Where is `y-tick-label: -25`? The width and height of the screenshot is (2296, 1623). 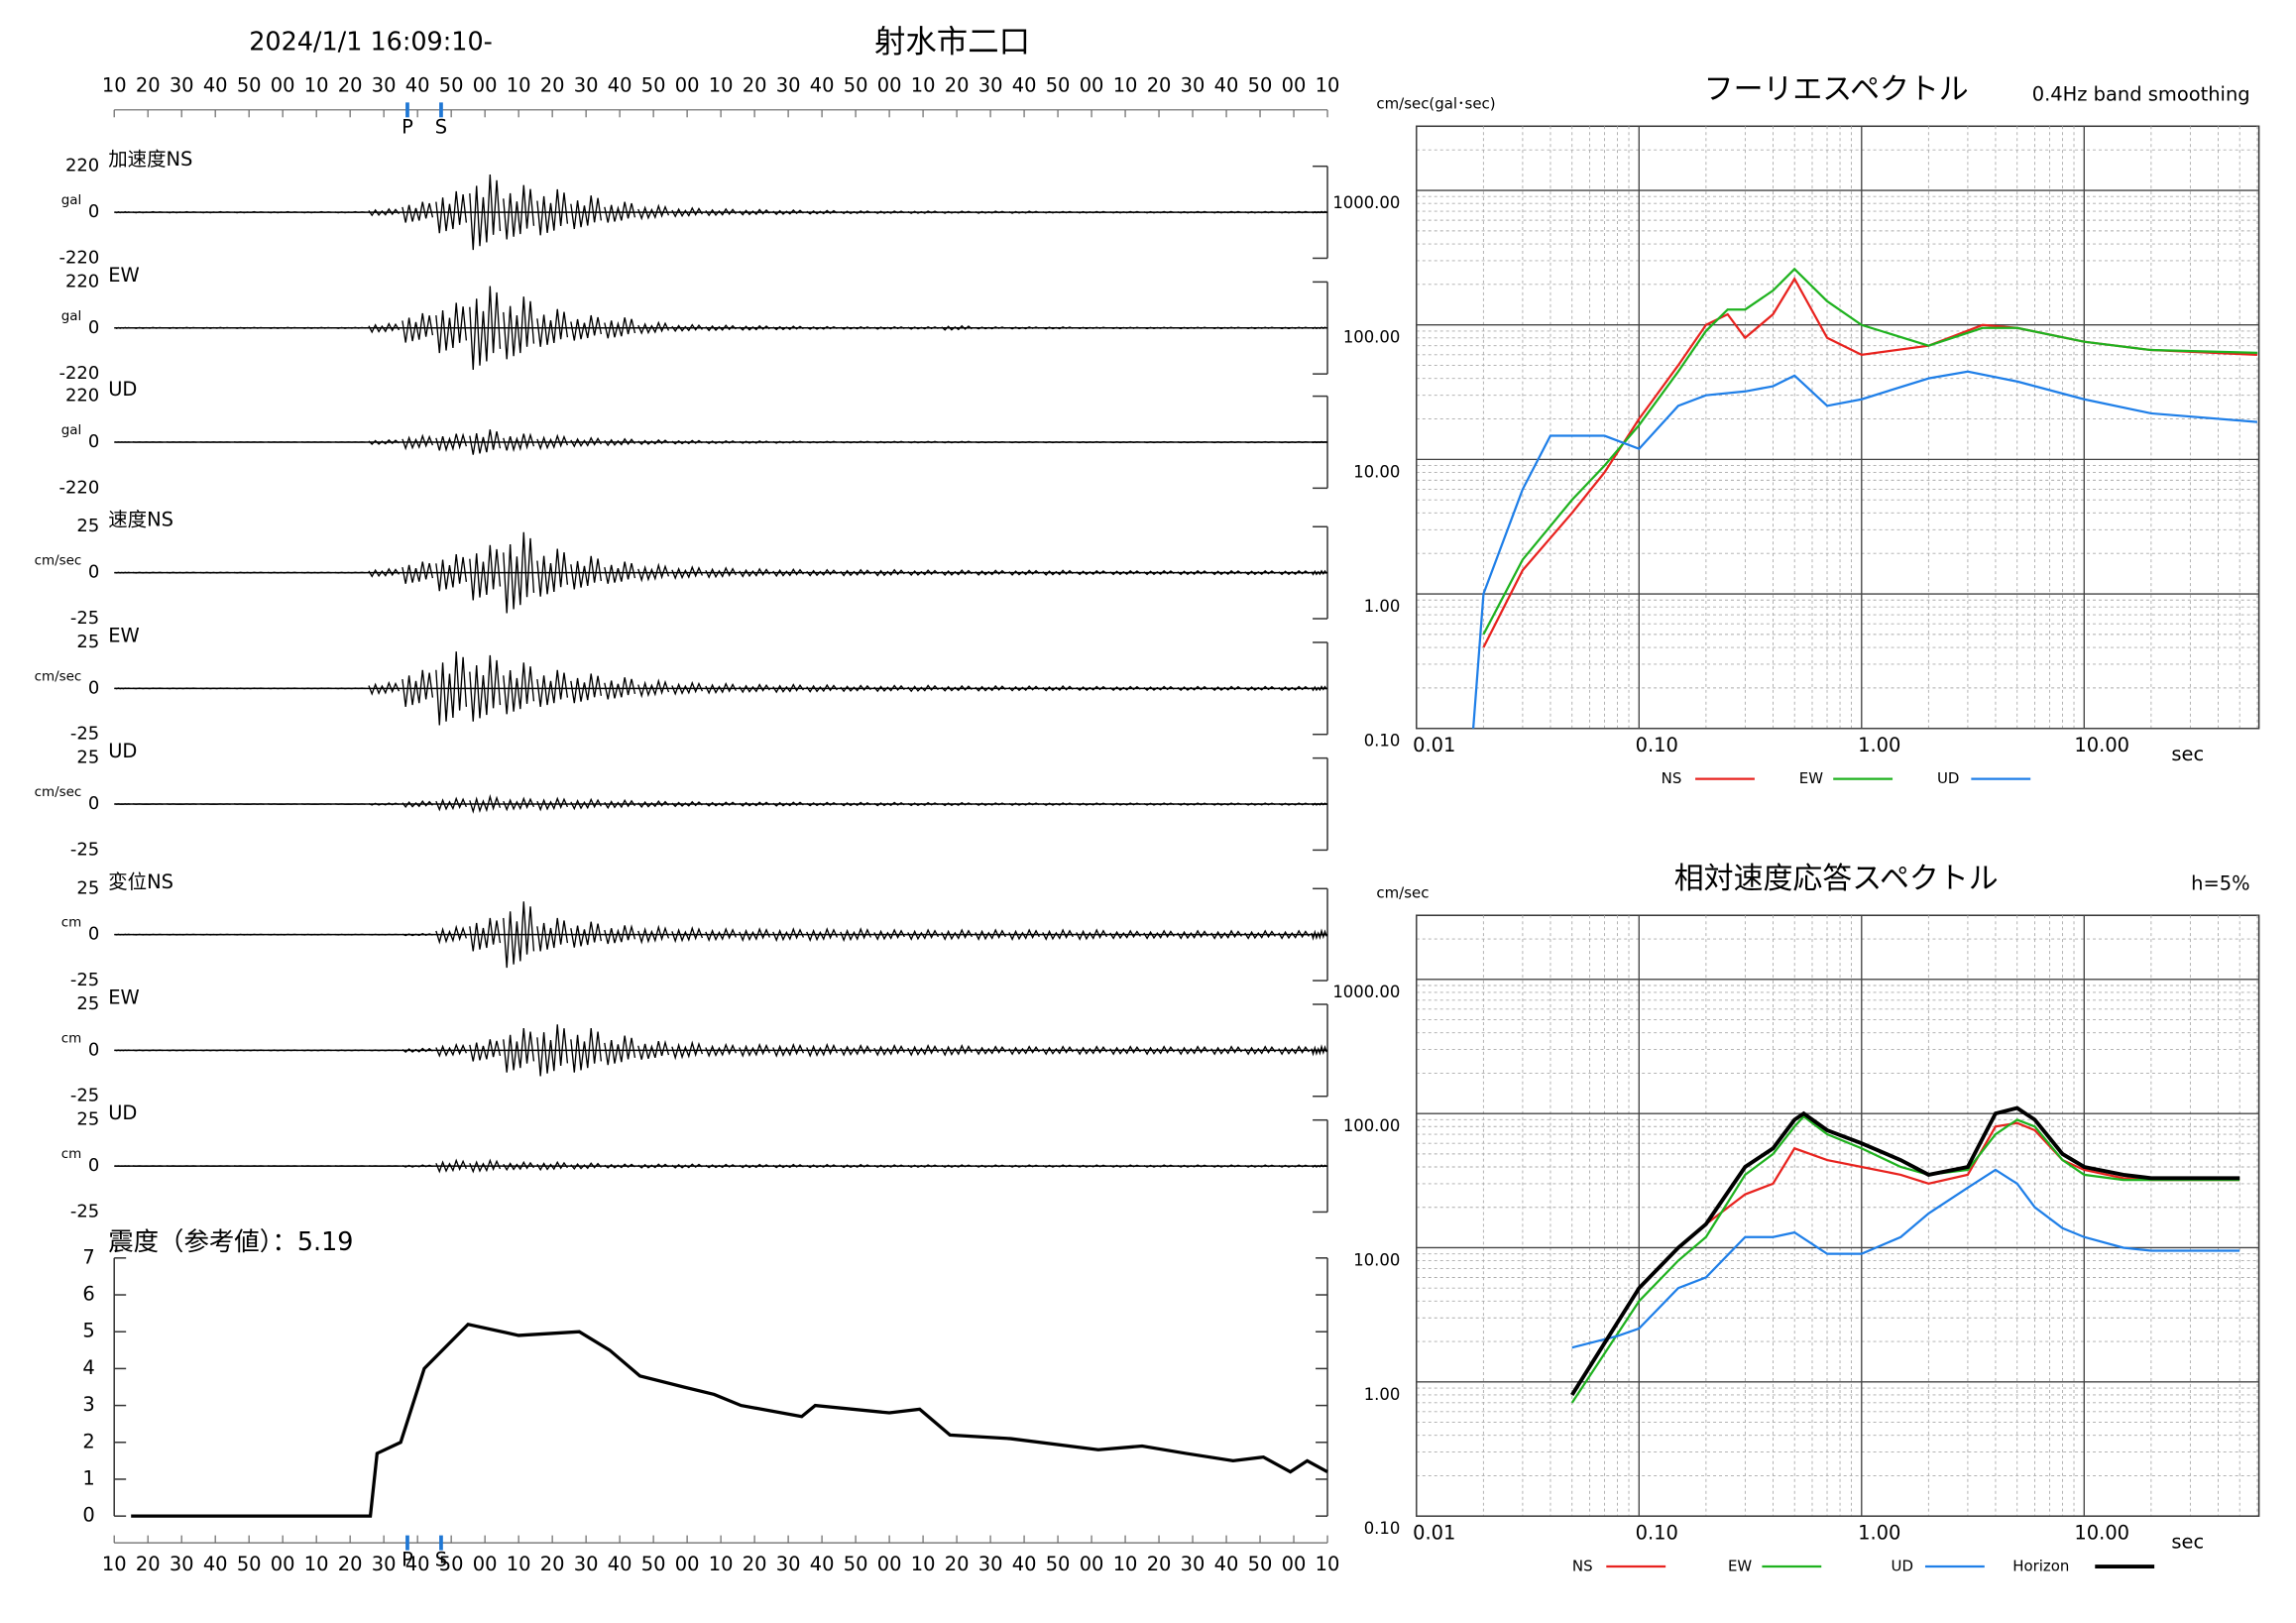
y-tick-label: -25 is located at coordinates (85, 1211).